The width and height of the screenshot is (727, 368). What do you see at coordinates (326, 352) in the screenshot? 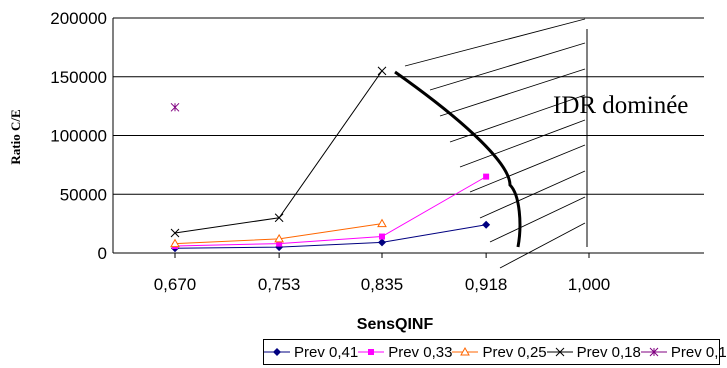
I see `legend-label-0: Prev 0,41` at bounding box center [326, 352].